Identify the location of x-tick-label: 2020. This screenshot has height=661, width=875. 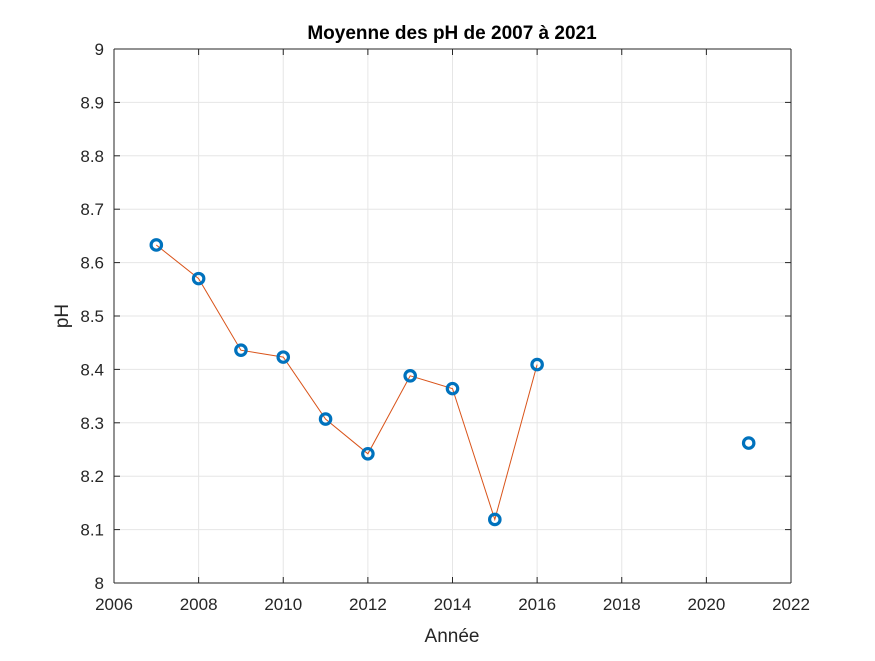
(706, 604).